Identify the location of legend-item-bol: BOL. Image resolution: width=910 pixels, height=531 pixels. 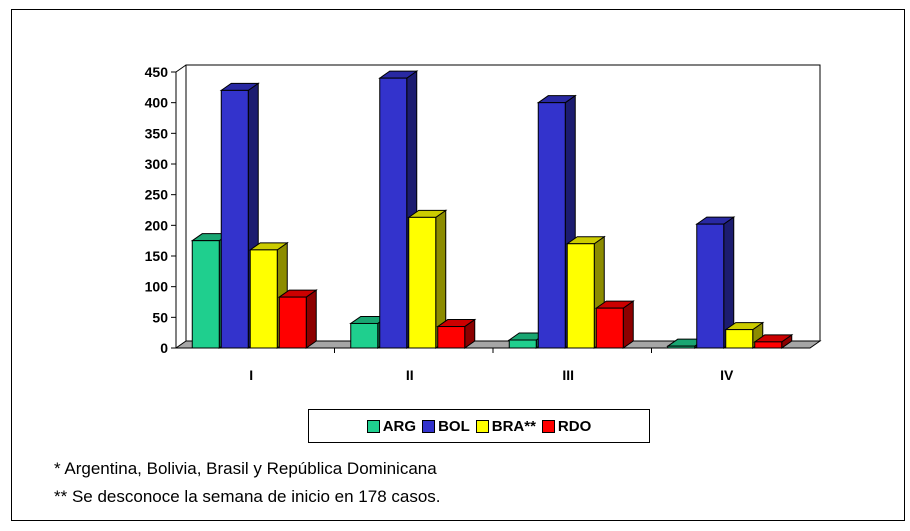
(446, 426).